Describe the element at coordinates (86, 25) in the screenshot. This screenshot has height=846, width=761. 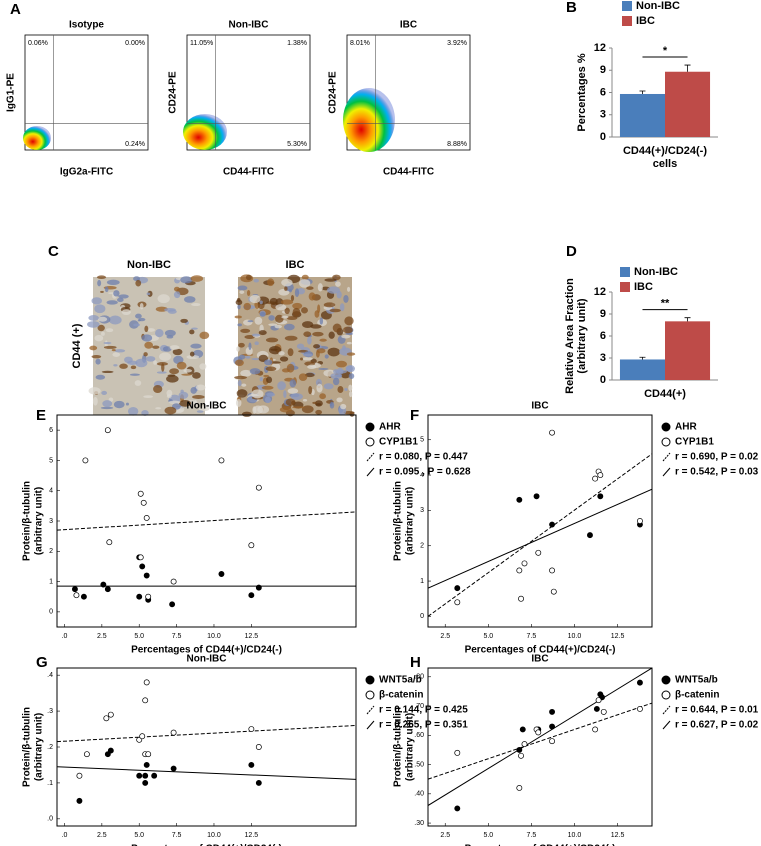
I see `plot-title: Isotype` at that location.